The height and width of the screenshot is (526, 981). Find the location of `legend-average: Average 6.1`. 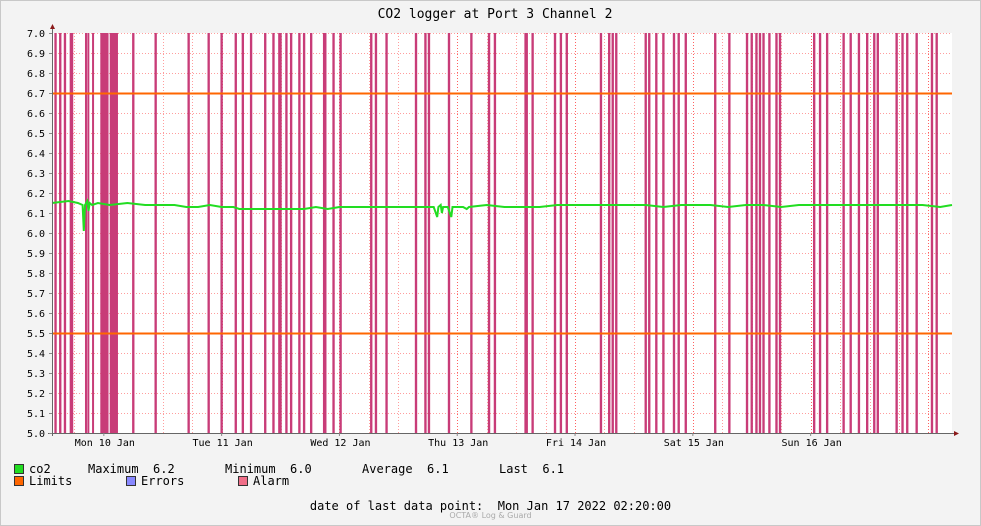

legend-average: Average 6.1 is located at coordinates (405, 469).